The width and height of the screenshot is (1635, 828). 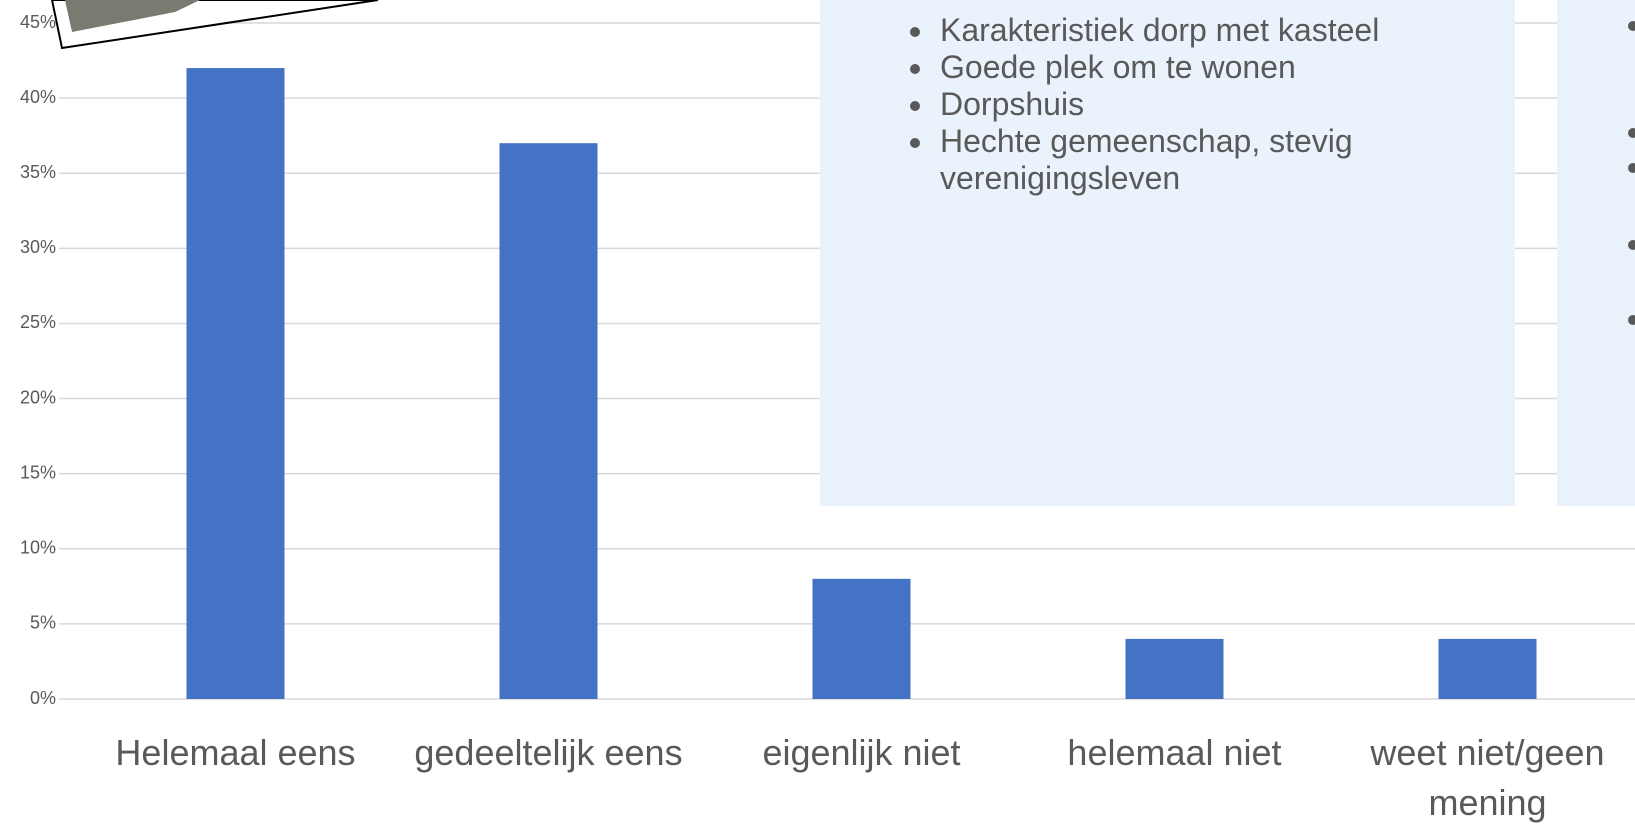 What do you see at coordinates (43, 698) in the screenshot?
I see `y-tick-label: 0%` at bounding box center [43, 698].